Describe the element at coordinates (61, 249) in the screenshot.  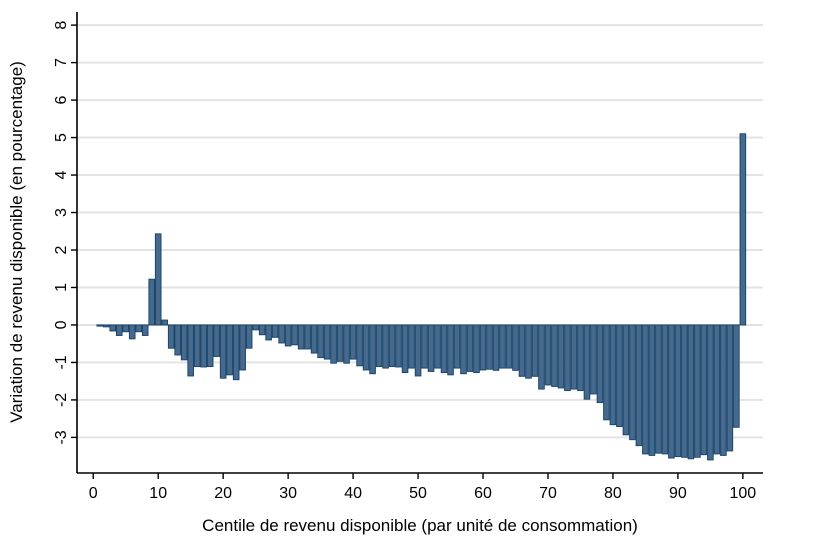
I see `y-tick-label-2: 2` at that location.